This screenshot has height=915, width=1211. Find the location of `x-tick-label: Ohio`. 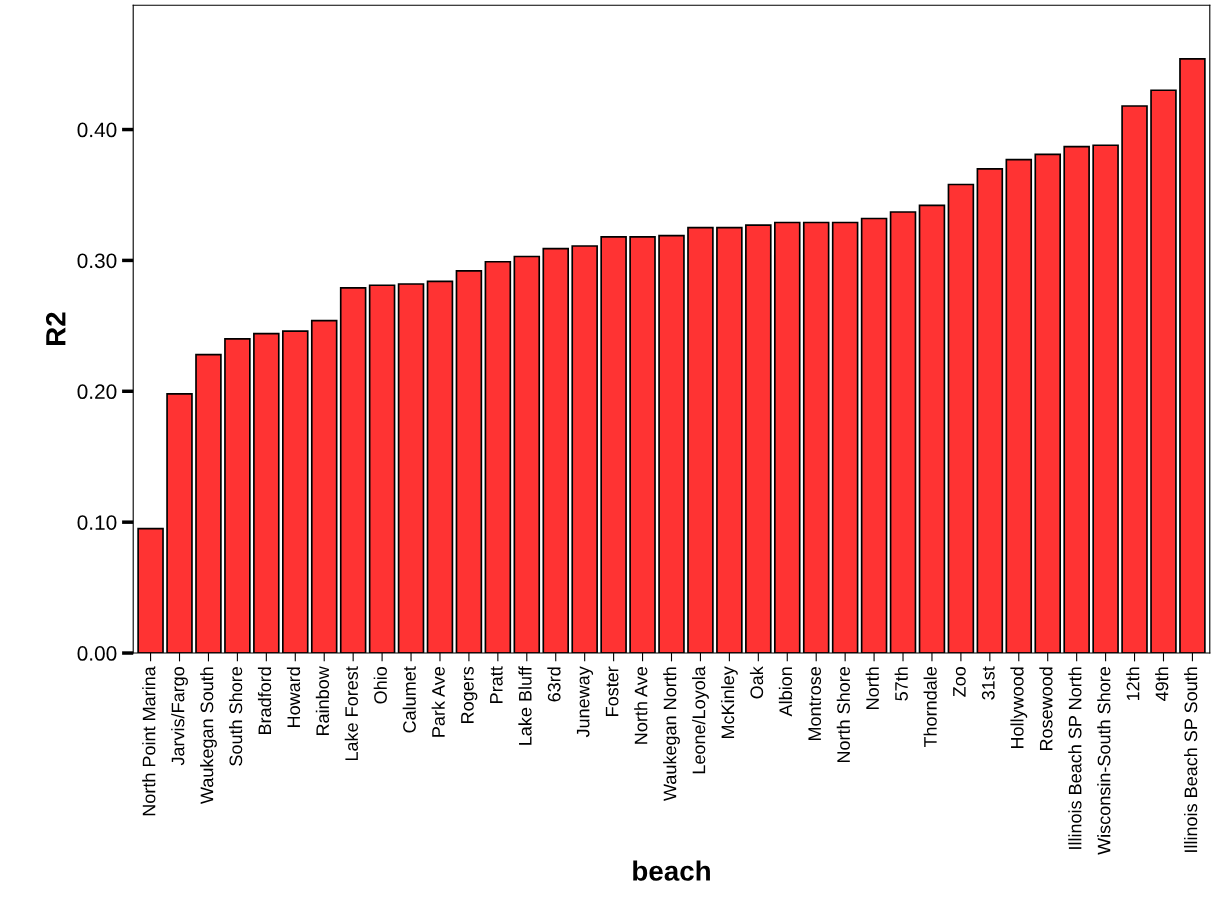

x-tick-label: Ohio is located at coordinates (380, 685).